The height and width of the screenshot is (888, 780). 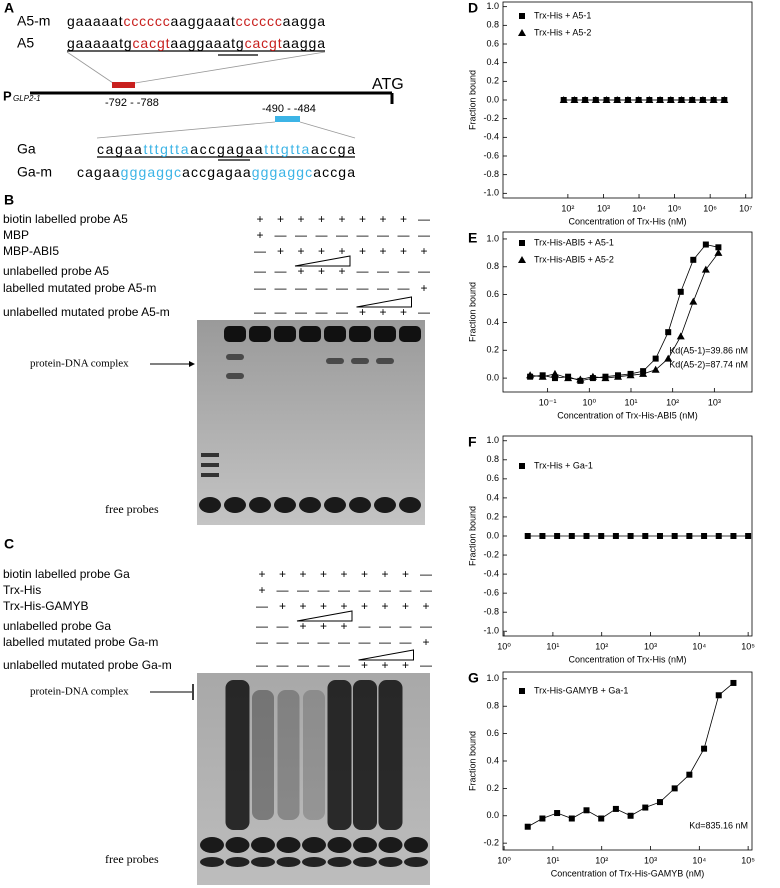 What do you see at coordinates (562, 15) in the screenshot?
I see `legend-label: Trx-His + A5-1` at bounding box center [562, 15].